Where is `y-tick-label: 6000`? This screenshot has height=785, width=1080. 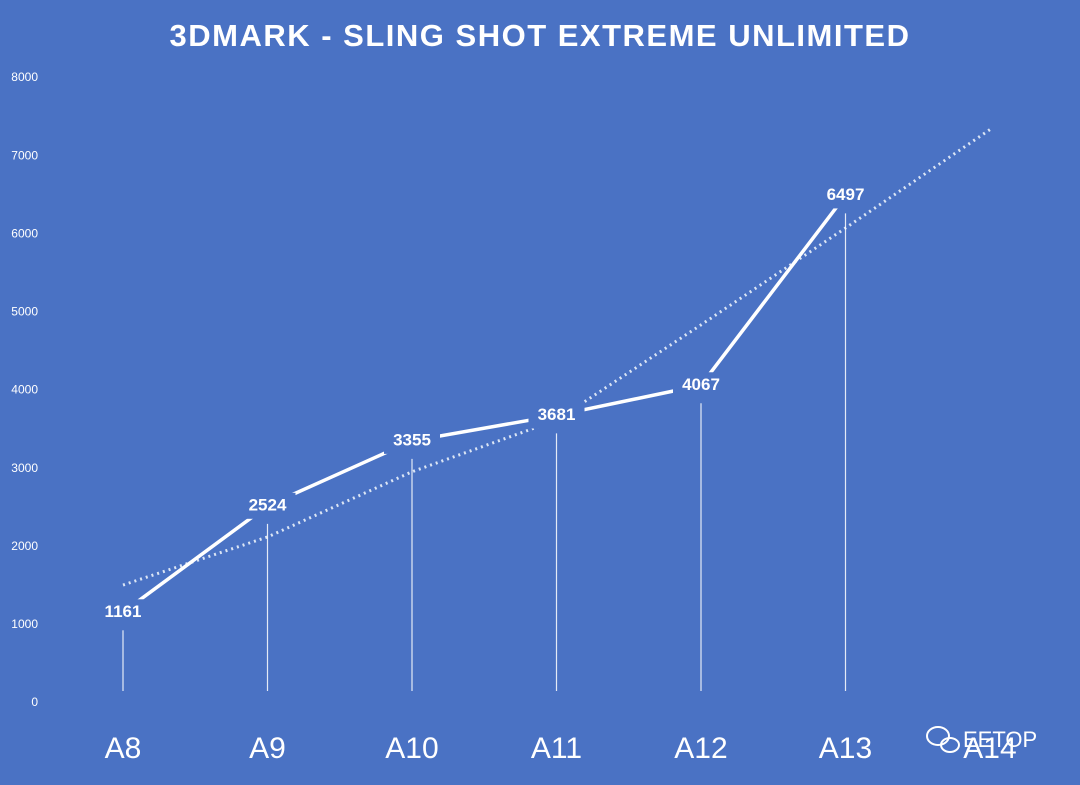
y-tick-label: 6000 is located at coordinates (24, 233).